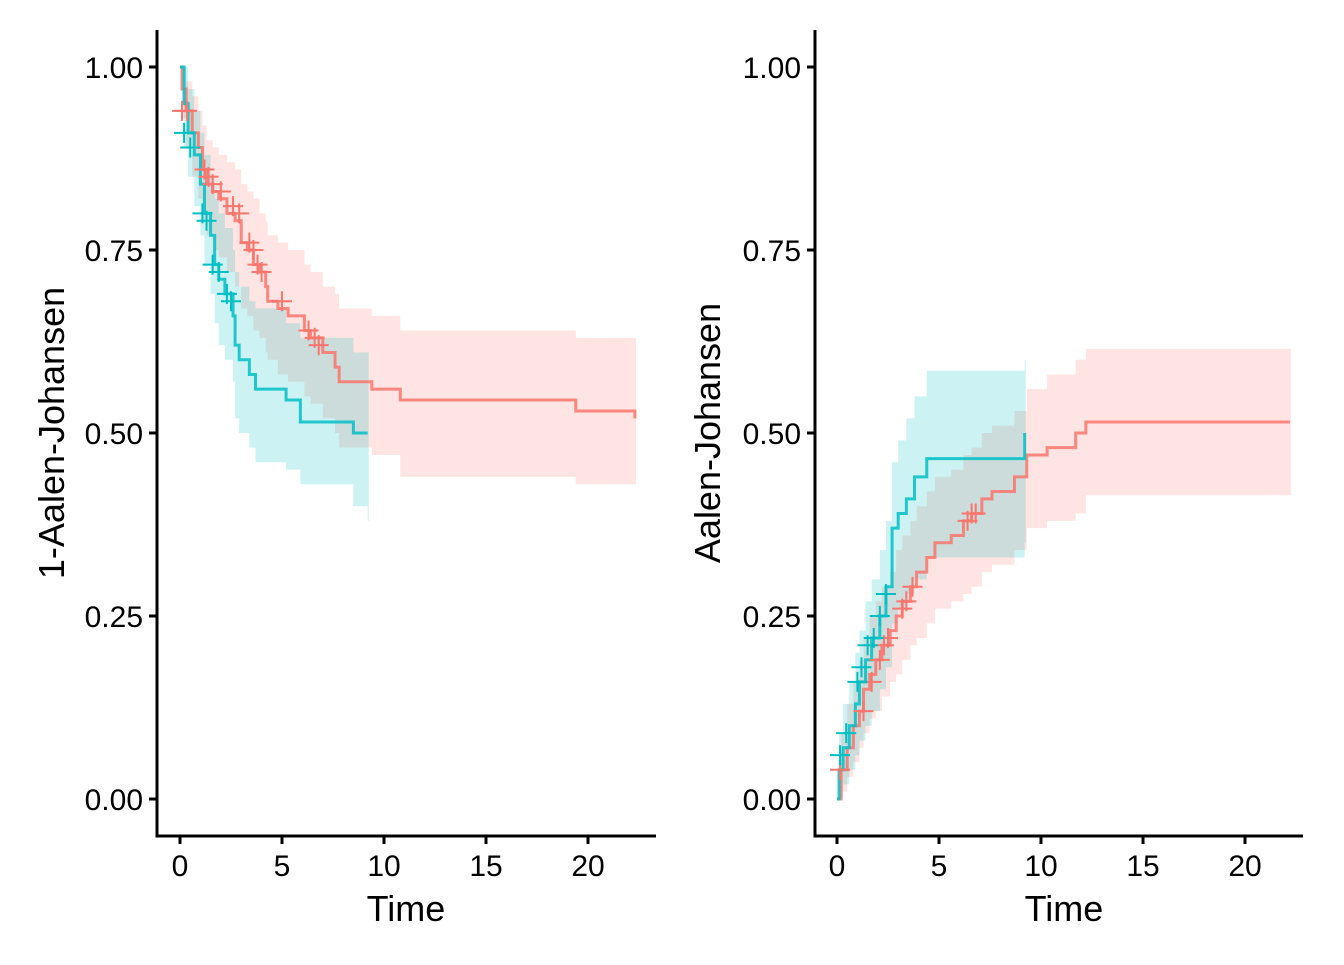  I want to click on ci-band-group-red, so click(408, 276).